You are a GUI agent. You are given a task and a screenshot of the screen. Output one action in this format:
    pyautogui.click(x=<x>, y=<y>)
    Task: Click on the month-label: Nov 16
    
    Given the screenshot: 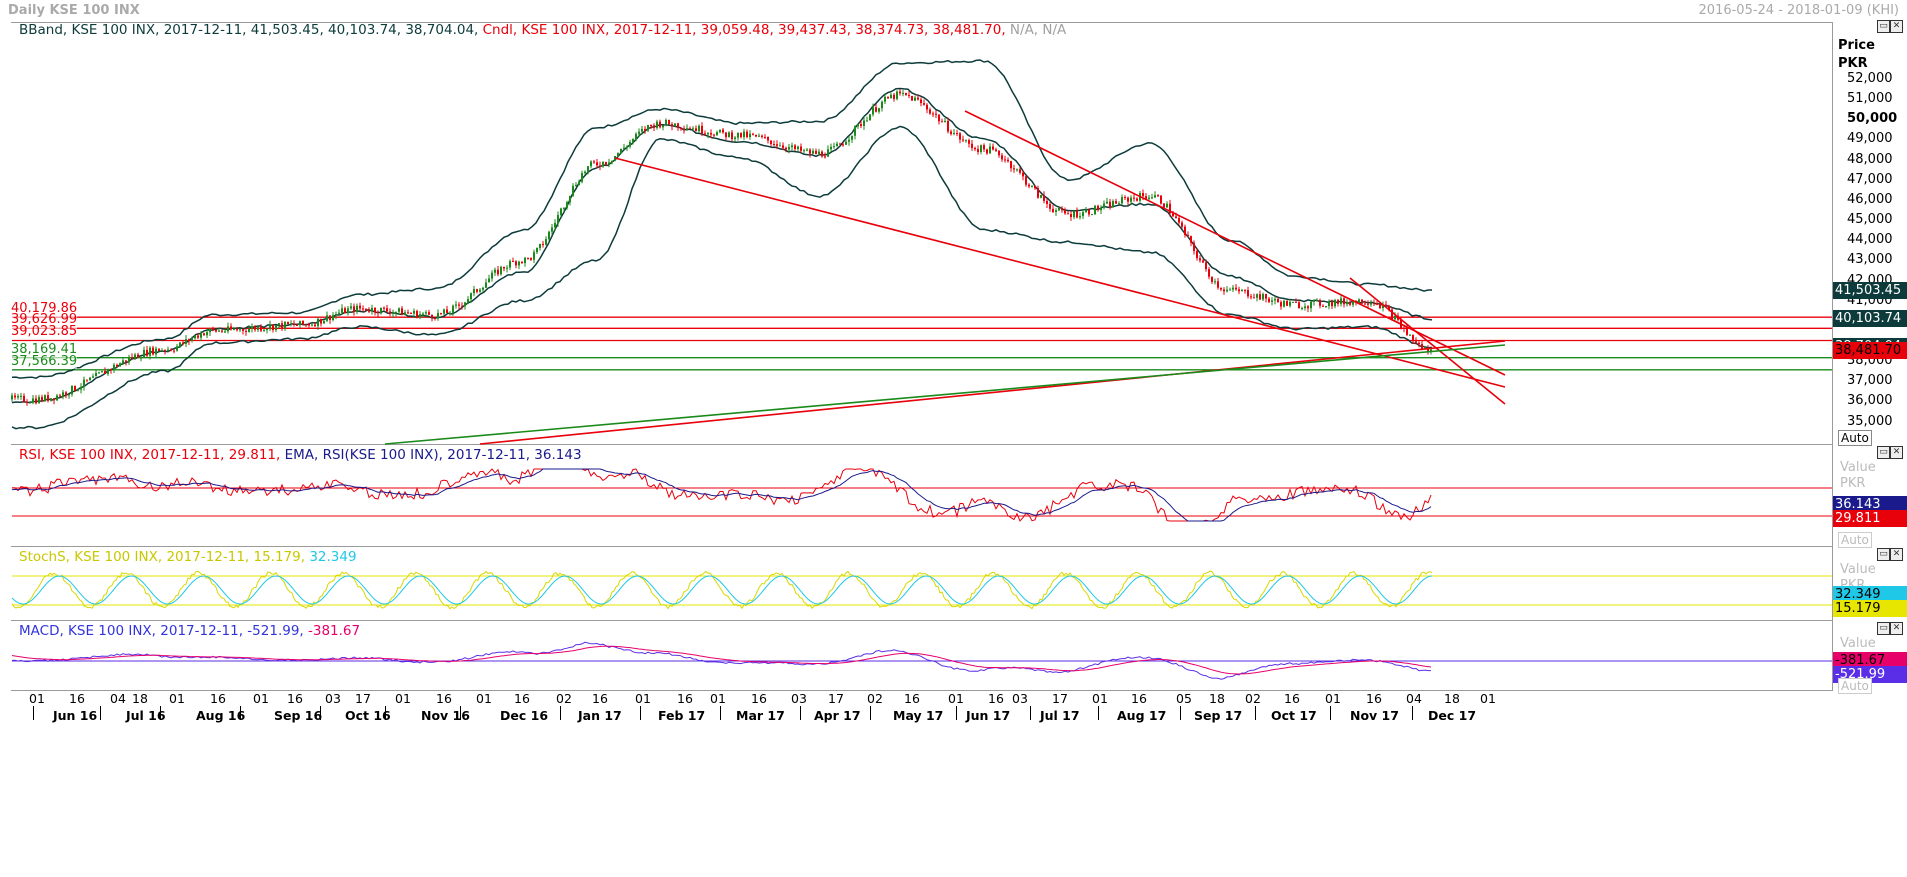 What is the action you would take?
    pyautogui.click(x=445, y=715)
    